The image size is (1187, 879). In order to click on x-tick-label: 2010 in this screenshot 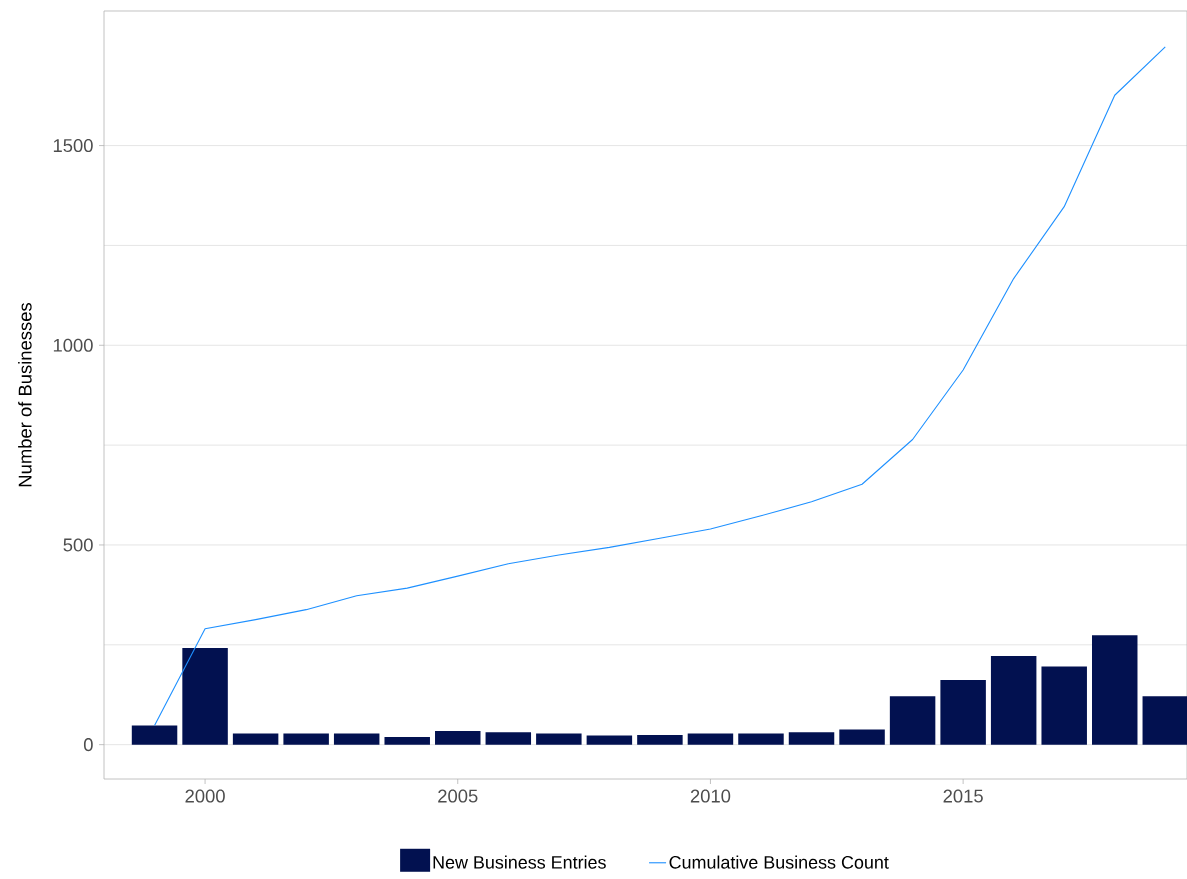, I will do `click(710, 796)`.